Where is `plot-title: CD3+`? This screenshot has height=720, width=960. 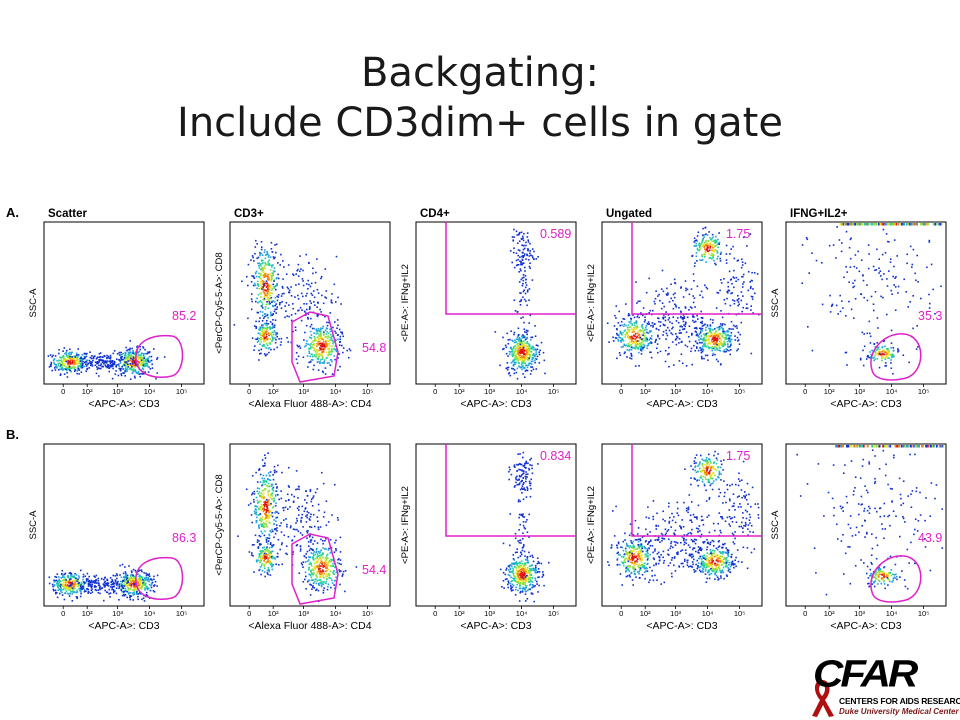 plot-title: CD3+ is located at coordinates (249, 214).